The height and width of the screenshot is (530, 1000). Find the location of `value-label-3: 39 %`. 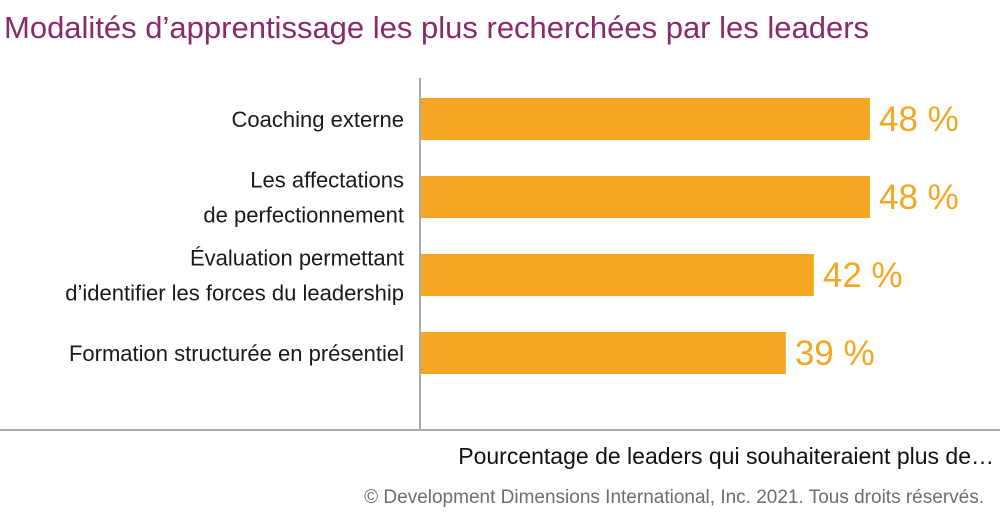

value-label-3: 39 % is located at coordinates (835, 353).